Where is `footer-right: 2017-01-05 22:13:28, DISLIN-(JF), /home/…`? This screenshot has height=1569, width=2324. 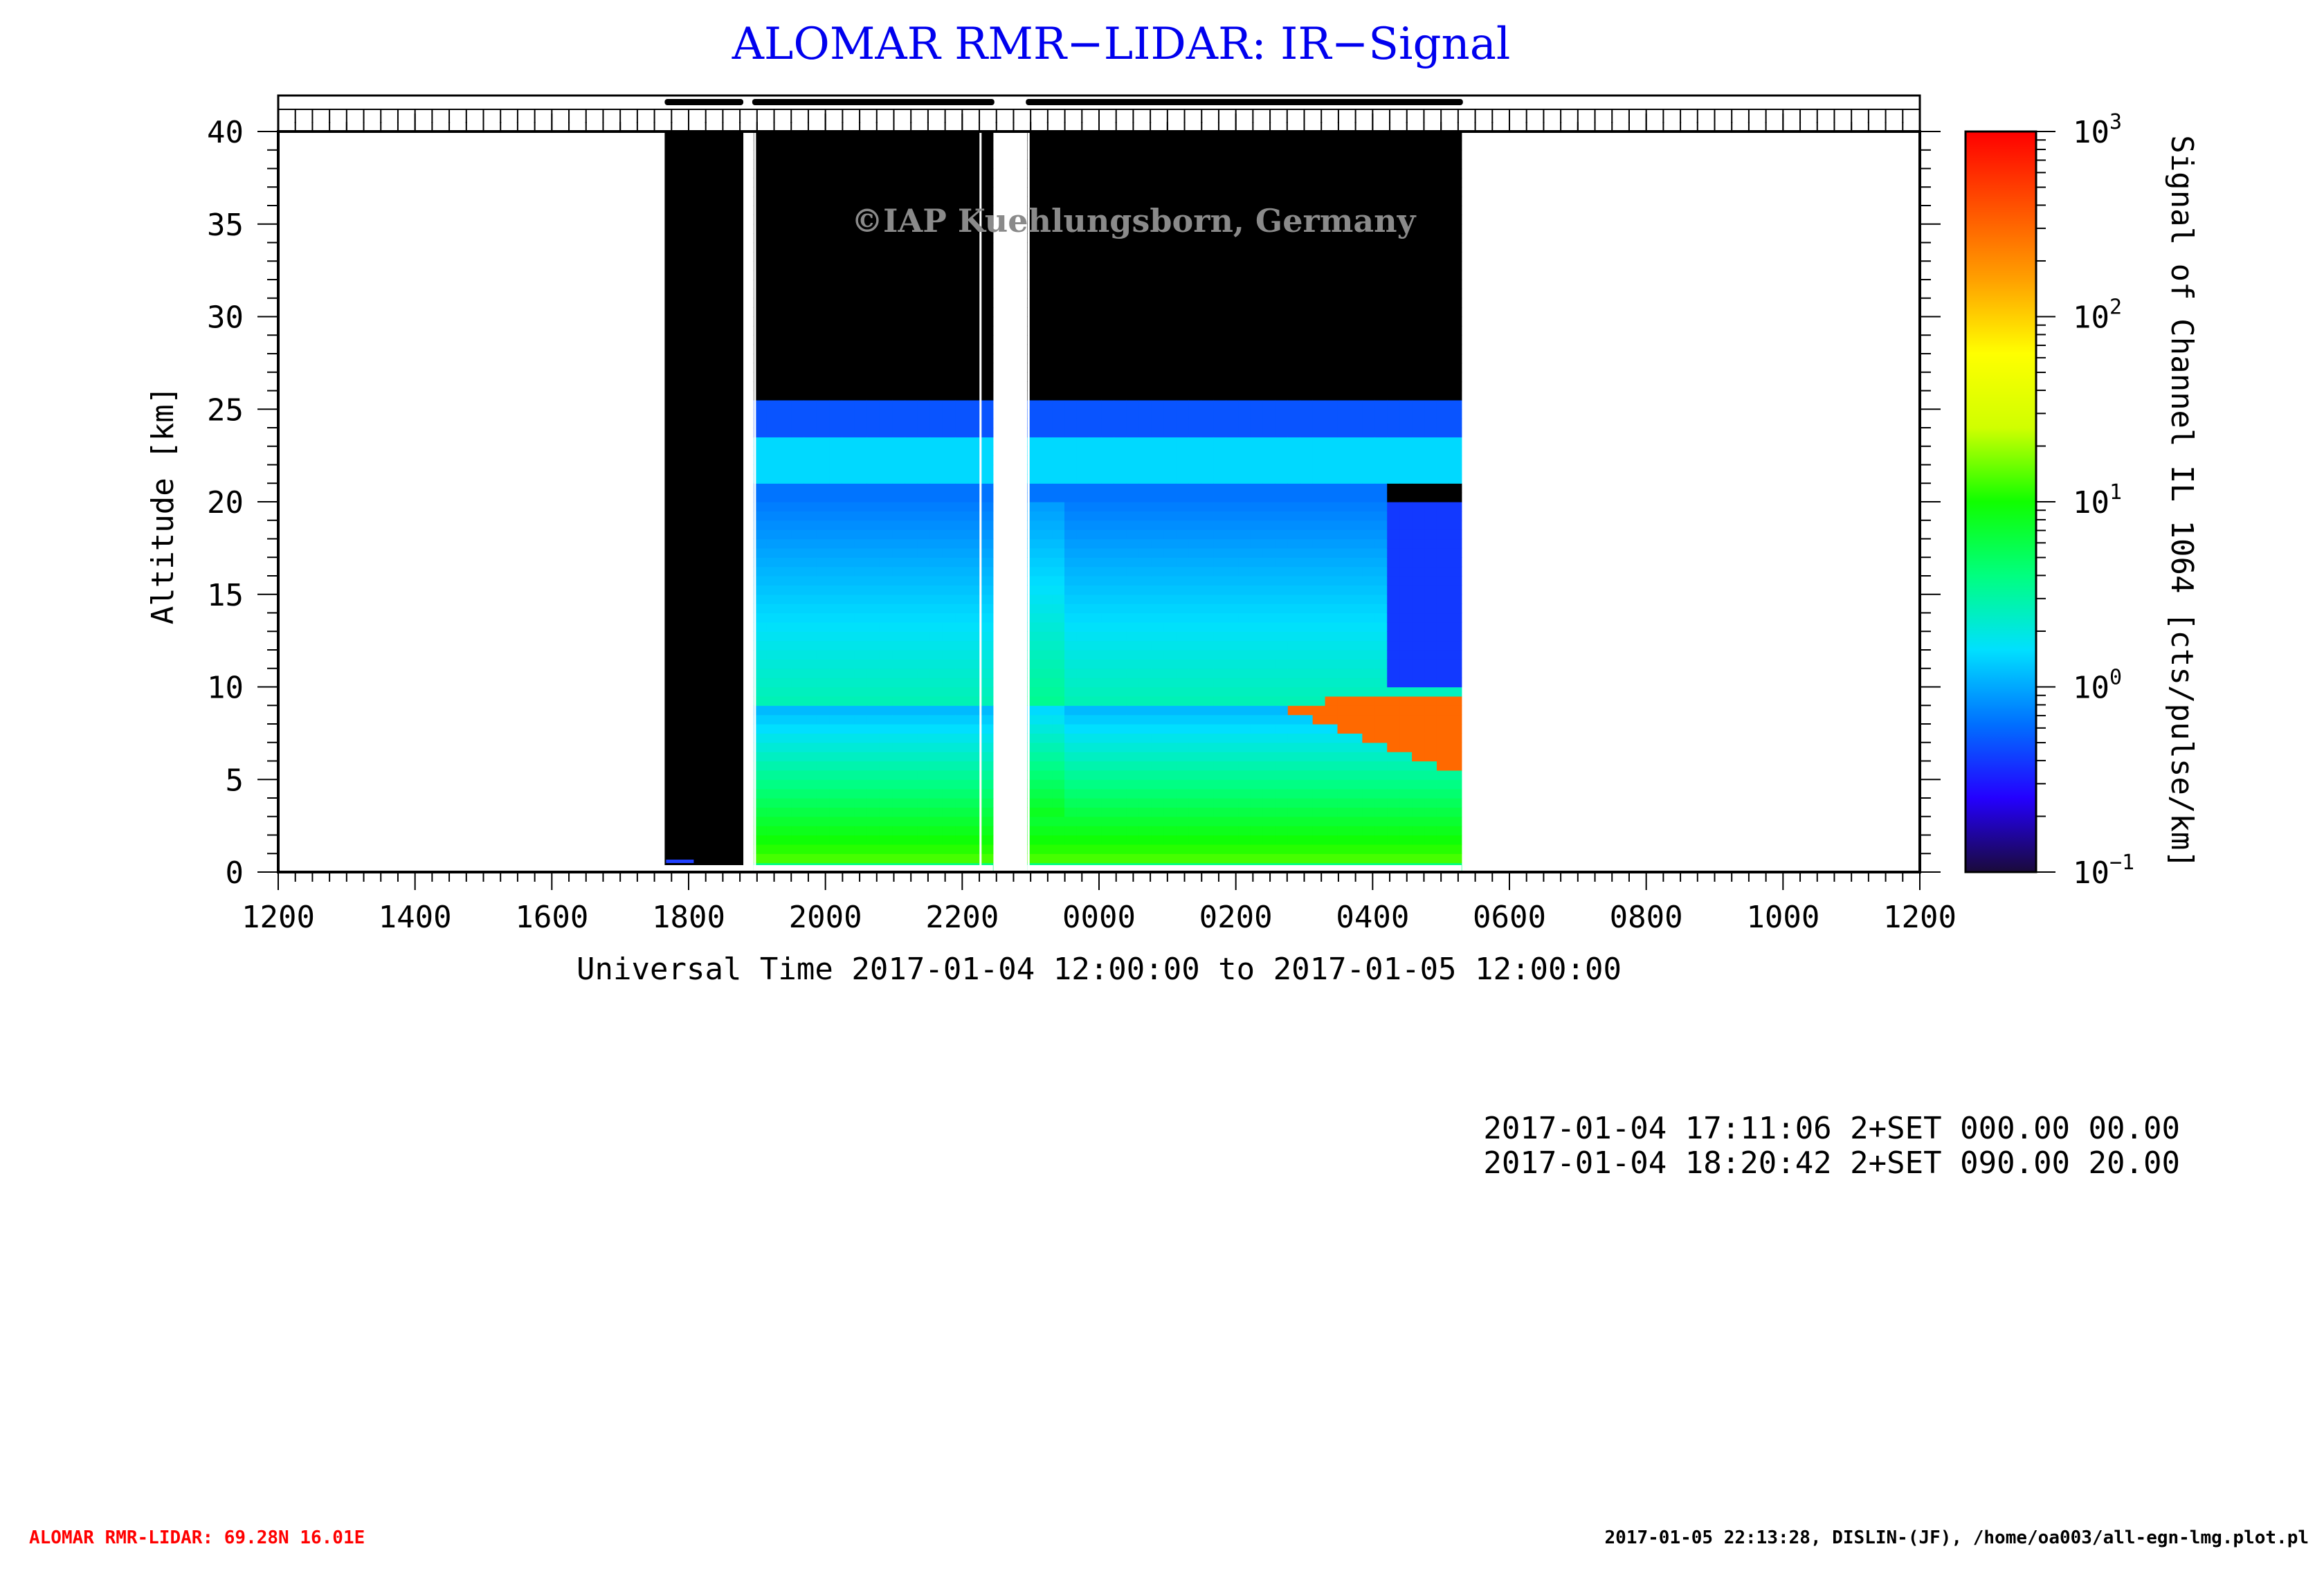
footer-right: 2017-01-05 22:13:28, DISLIN-(JF), /home/… is located at coordinates (1957, 1537).